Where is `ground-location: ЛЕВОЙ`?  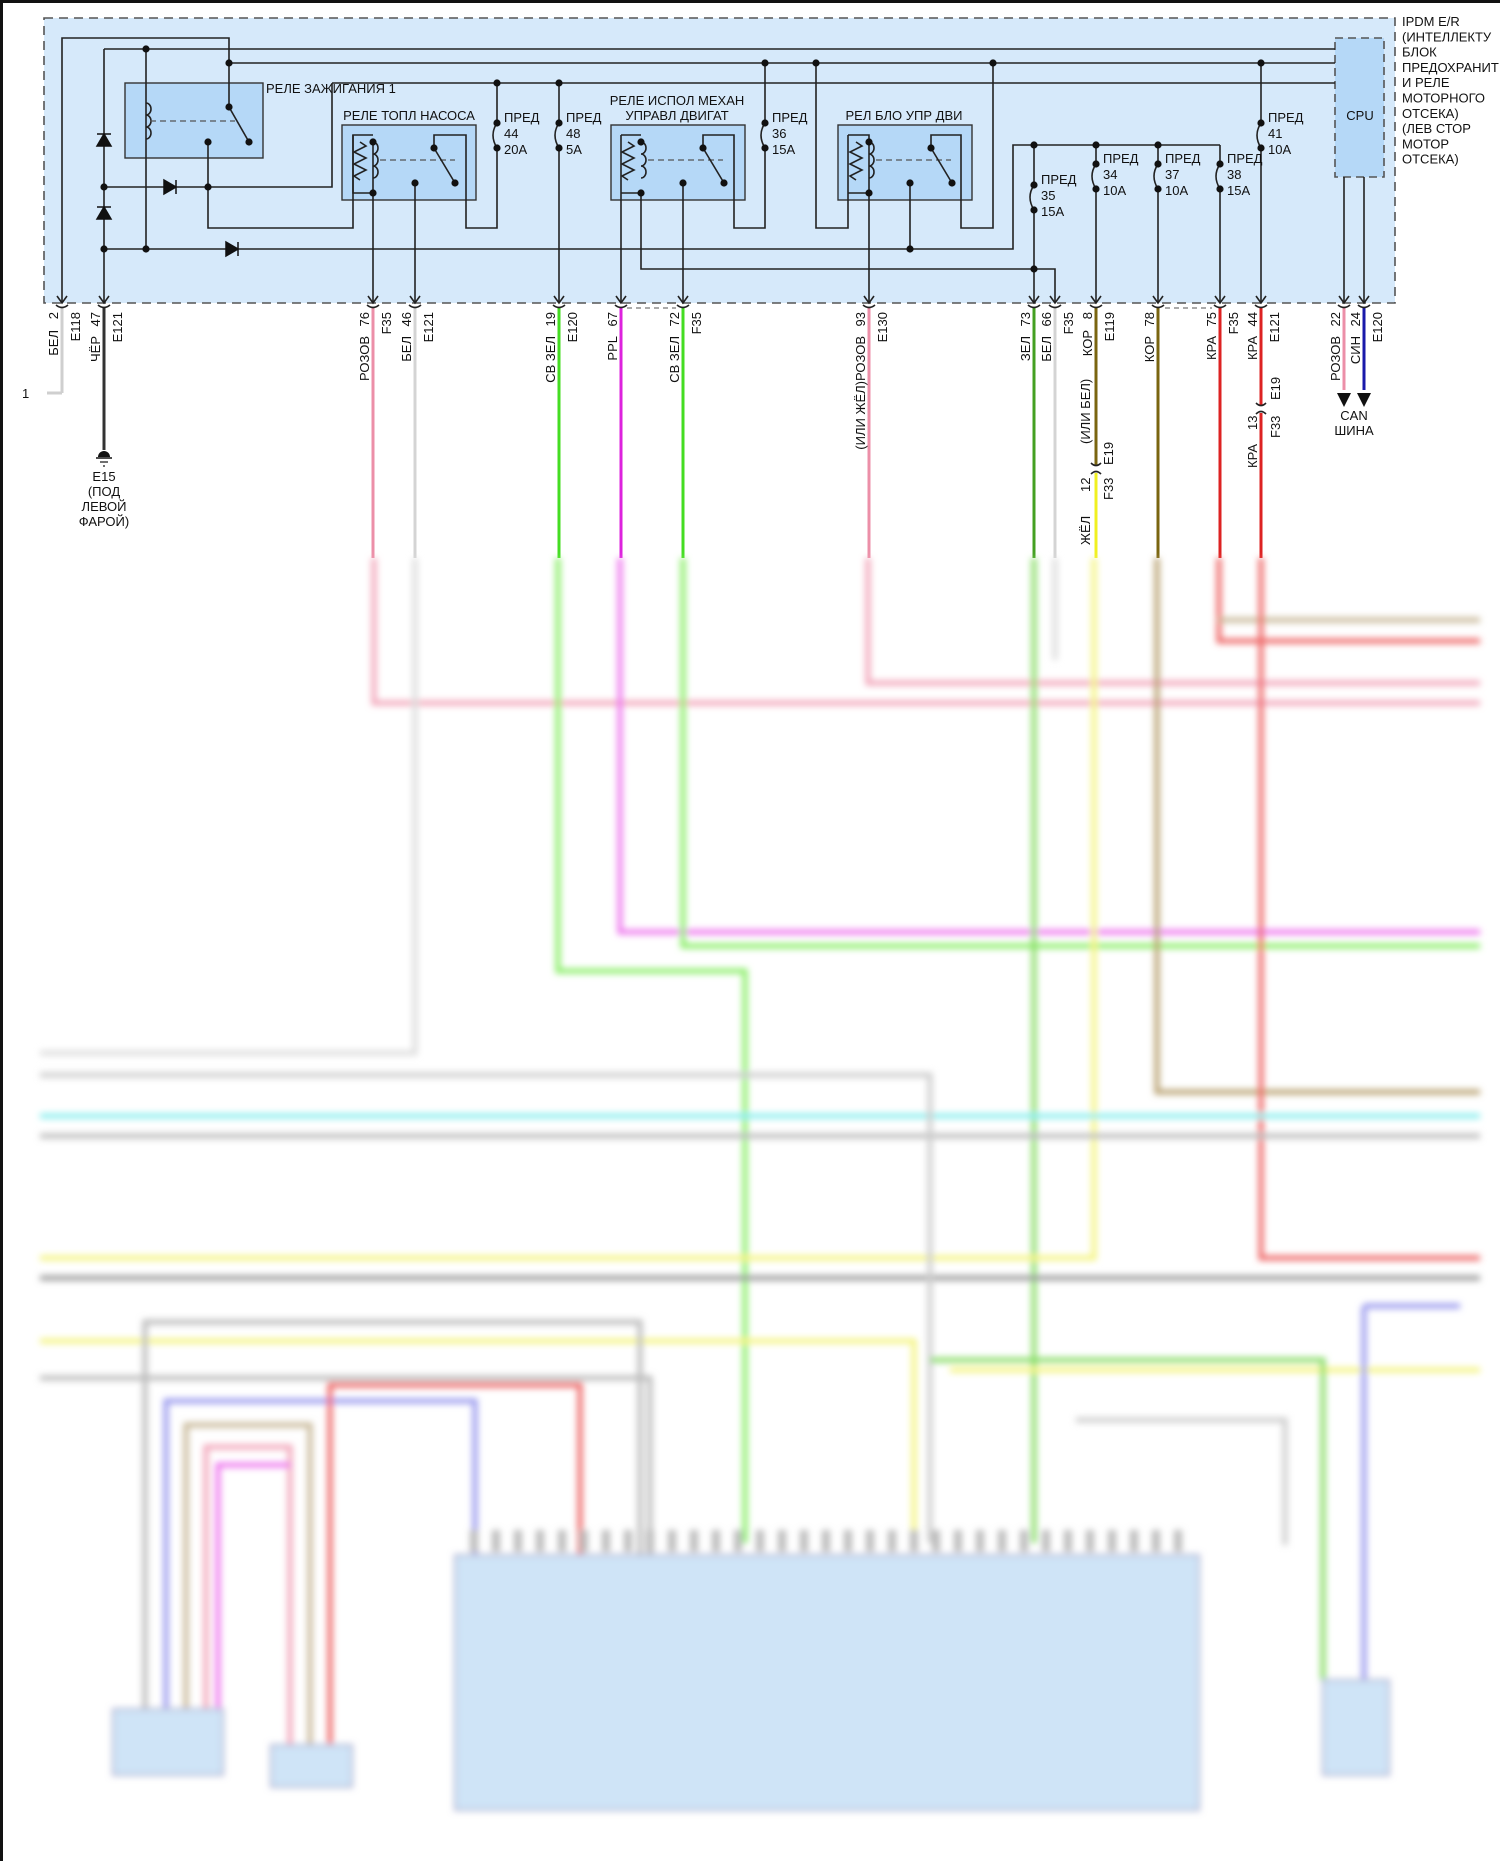
ground-location: ЛЕВОЙ is located at coordinates (104, 506).